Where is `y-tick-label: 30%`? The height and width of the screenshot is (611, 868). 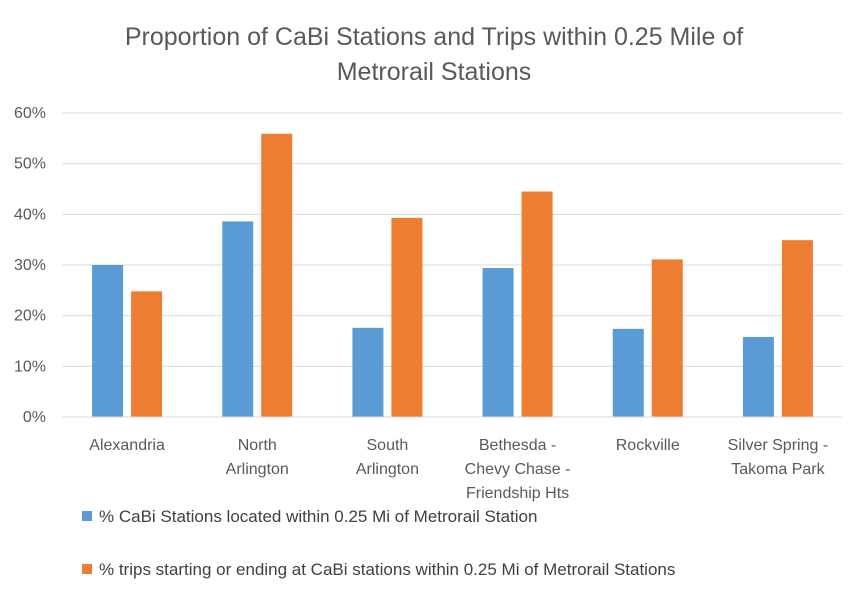 y-tick-label: 30% is located at coordinates (30, 265).